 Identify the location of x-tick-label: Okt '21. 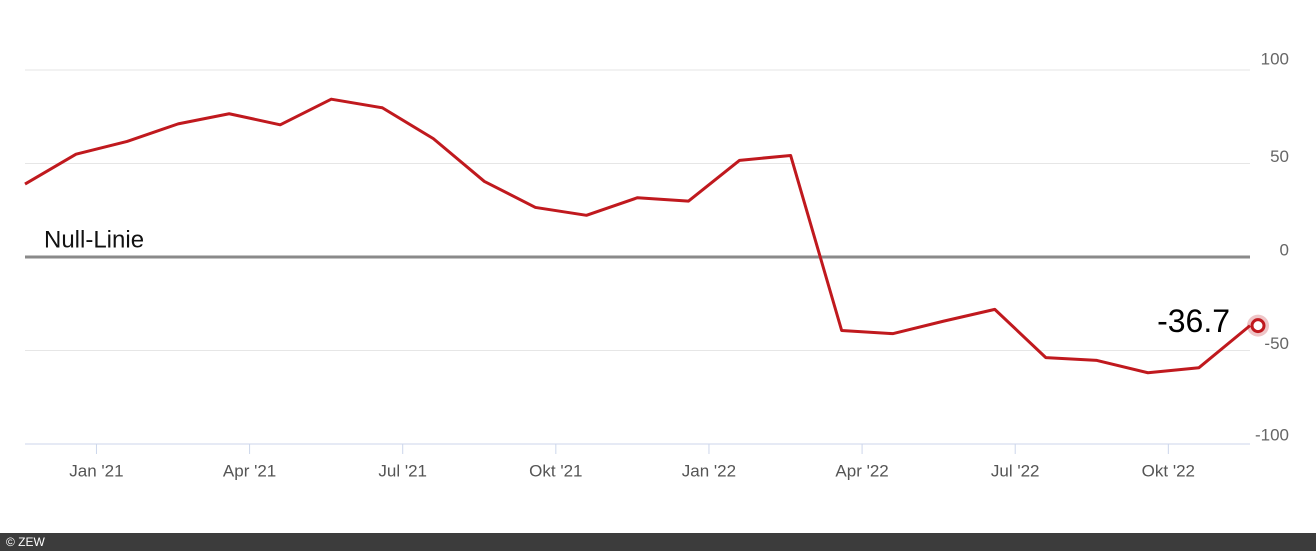
(555, 470).